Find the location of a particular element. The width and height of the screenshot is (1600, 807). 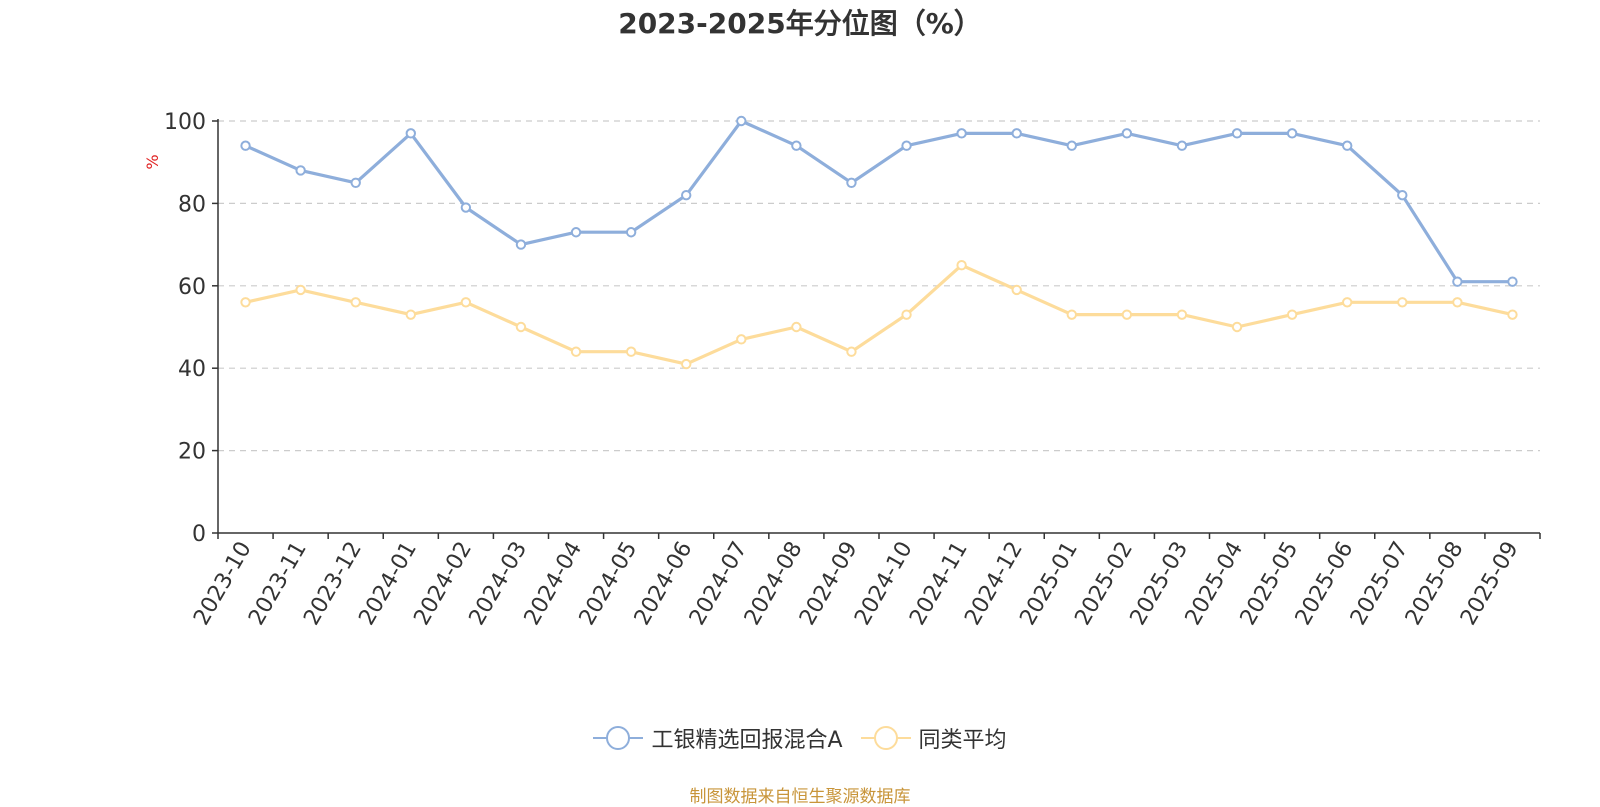

legend-marker-fund is located at coordinates (618, 738).